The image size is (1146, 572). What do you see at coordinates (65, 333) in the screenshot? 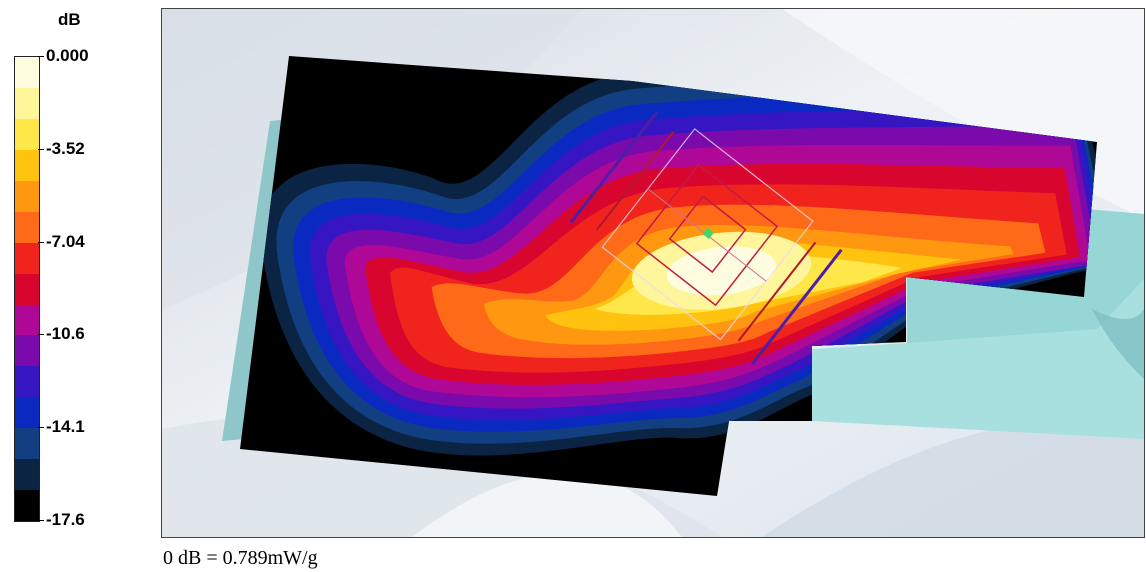
I see `legend-label: -10.6` at bounding box center [65, 333].